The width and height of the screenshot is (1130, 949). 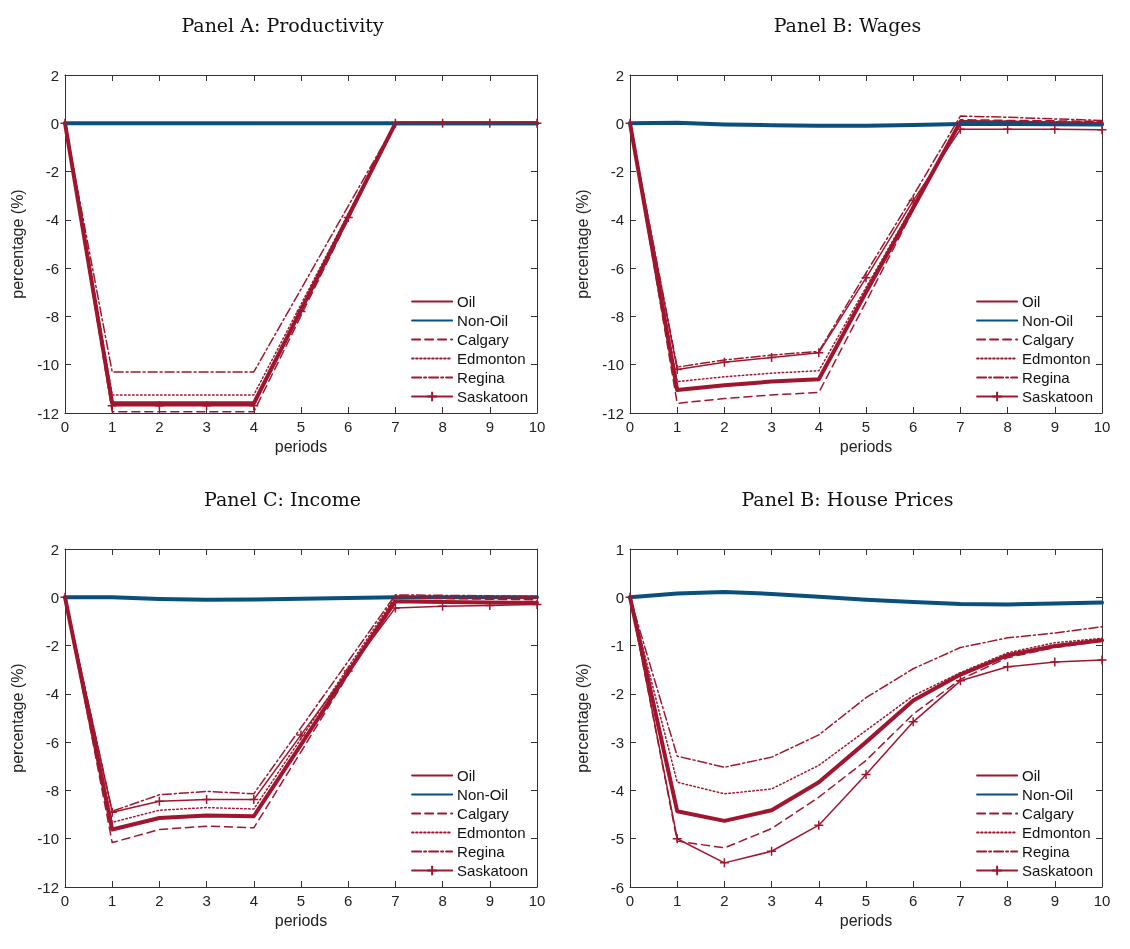 I want to click on chart-title: Panel C: Income, so click(x=282, y=498).